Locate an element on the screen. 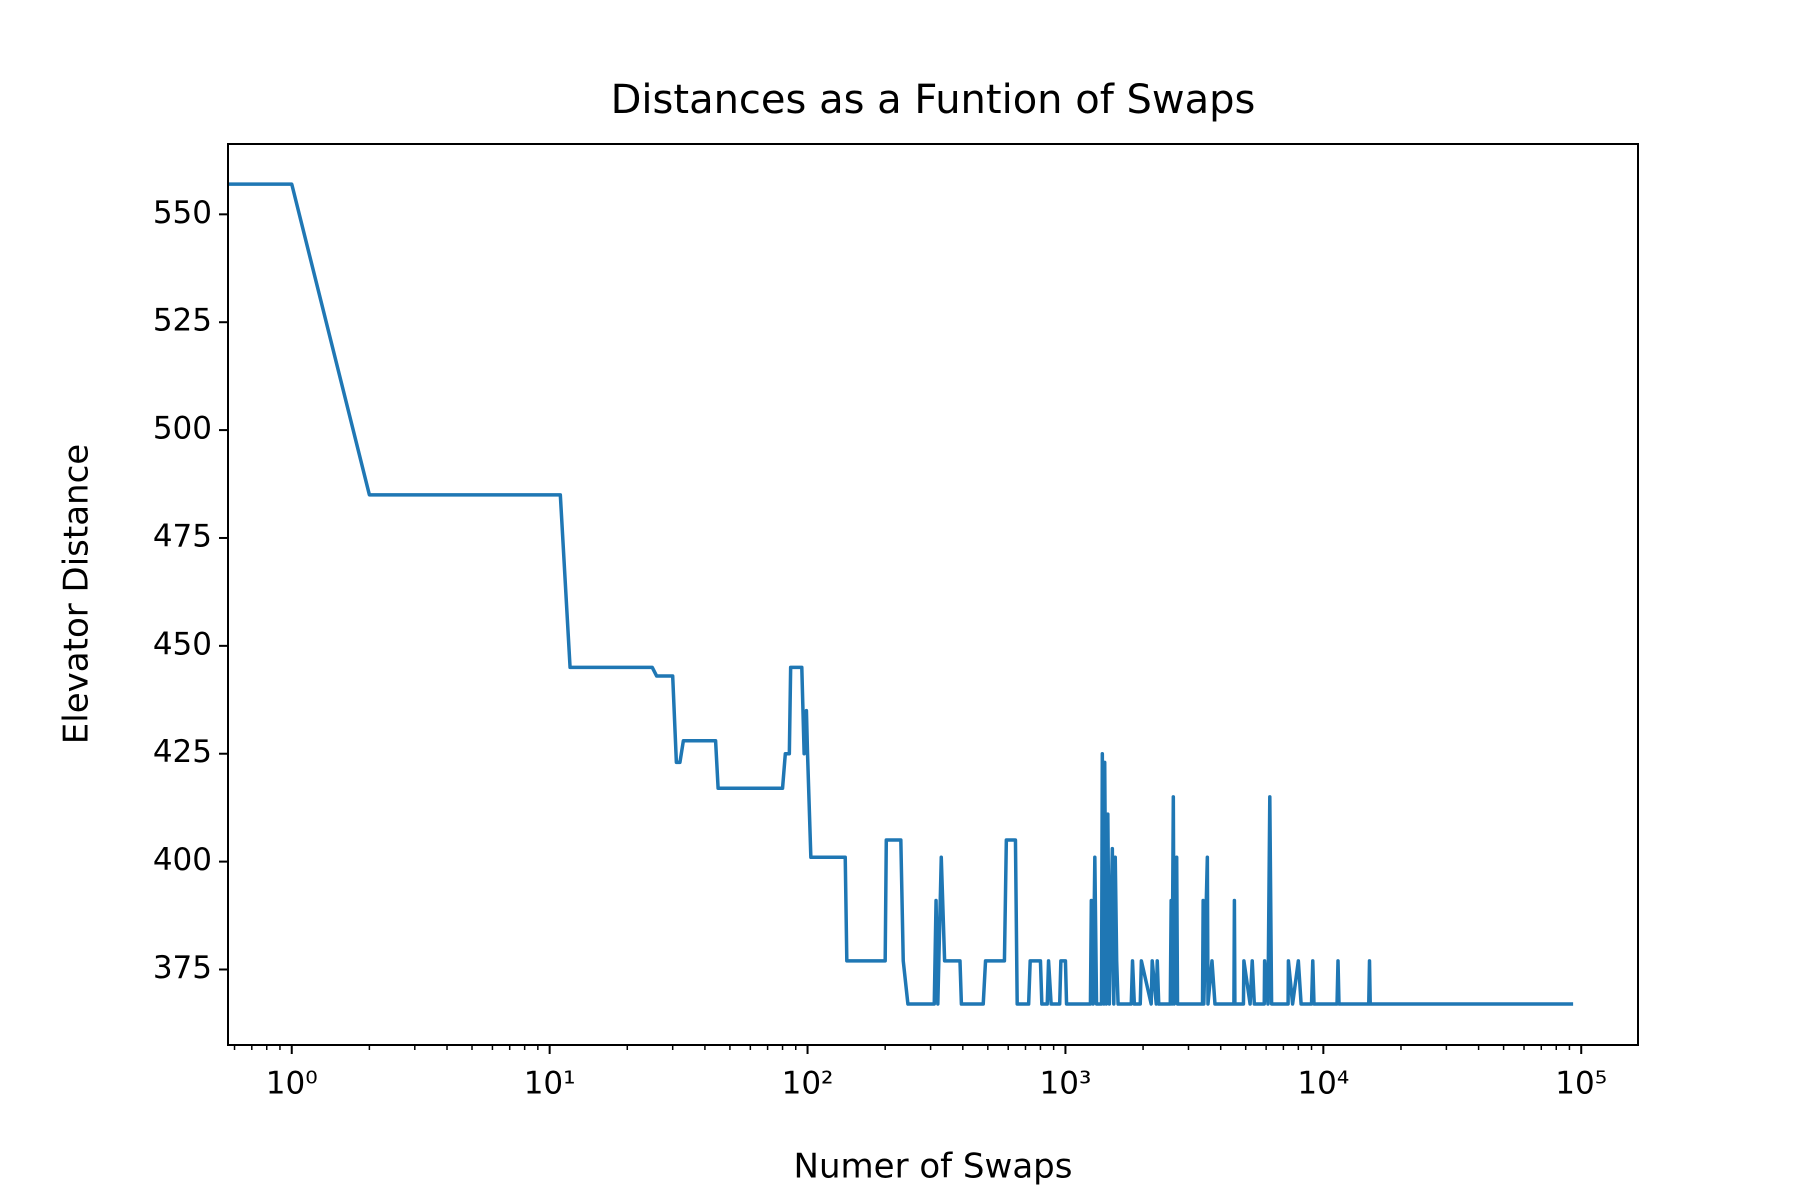 This screenshot has width=1800, height=1200. x-tick-label: 10⁰ is located at coordinates (292, 1084).